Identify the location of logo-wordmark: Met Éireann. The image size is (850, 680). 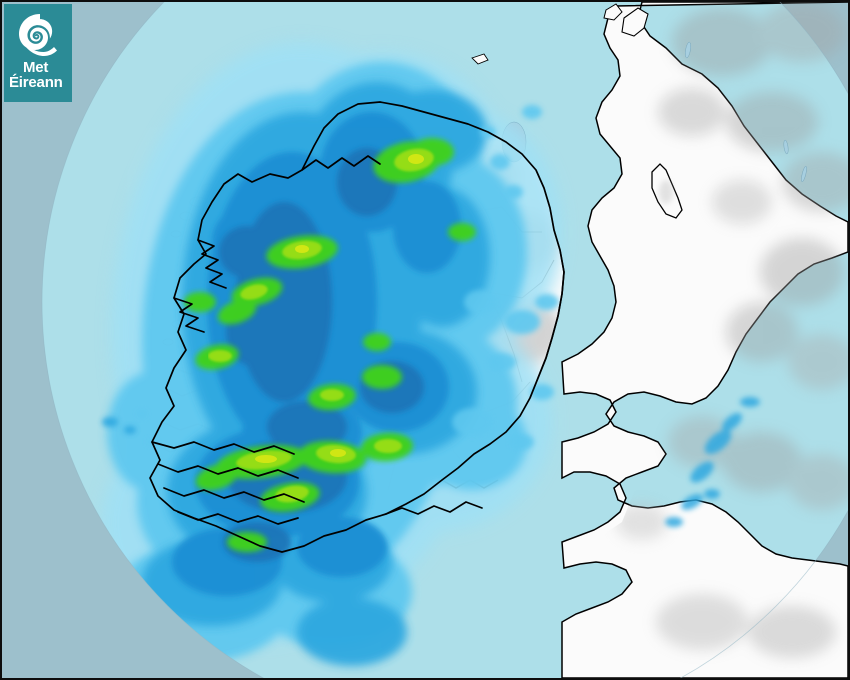
(38, 75).